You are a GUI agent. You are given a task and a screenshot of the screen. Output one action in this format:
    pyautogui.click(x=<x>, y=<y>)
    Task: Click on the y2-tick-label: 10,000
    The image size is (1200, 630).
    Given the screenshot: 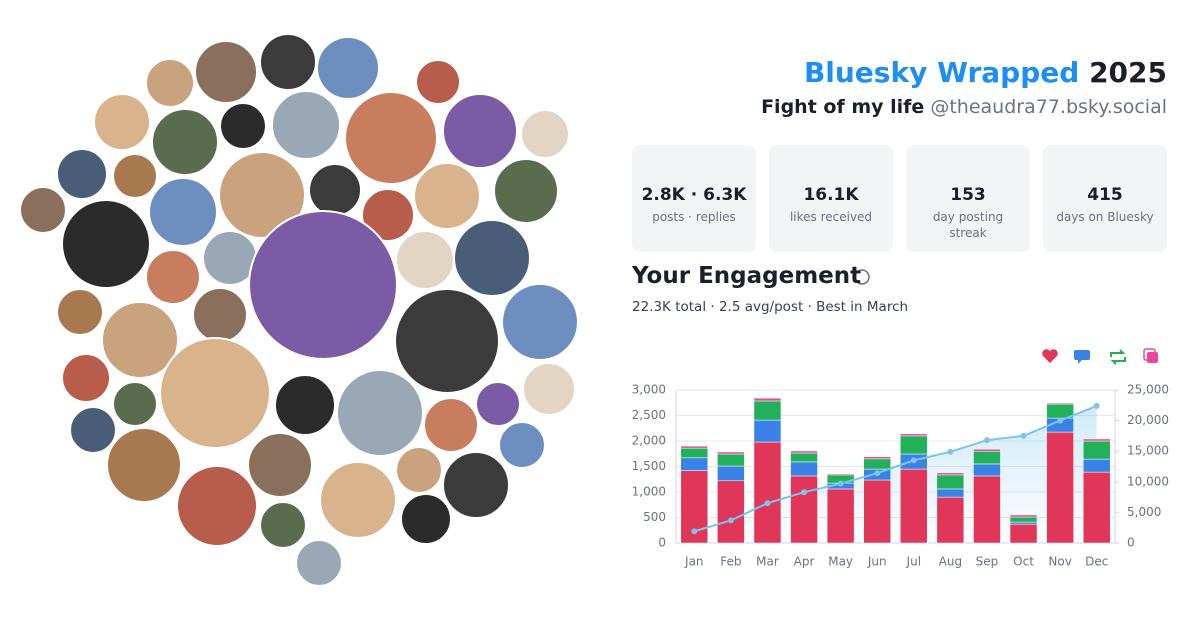 What is the action you would take?
    pyautogui.click(x=1148, y=481)
    